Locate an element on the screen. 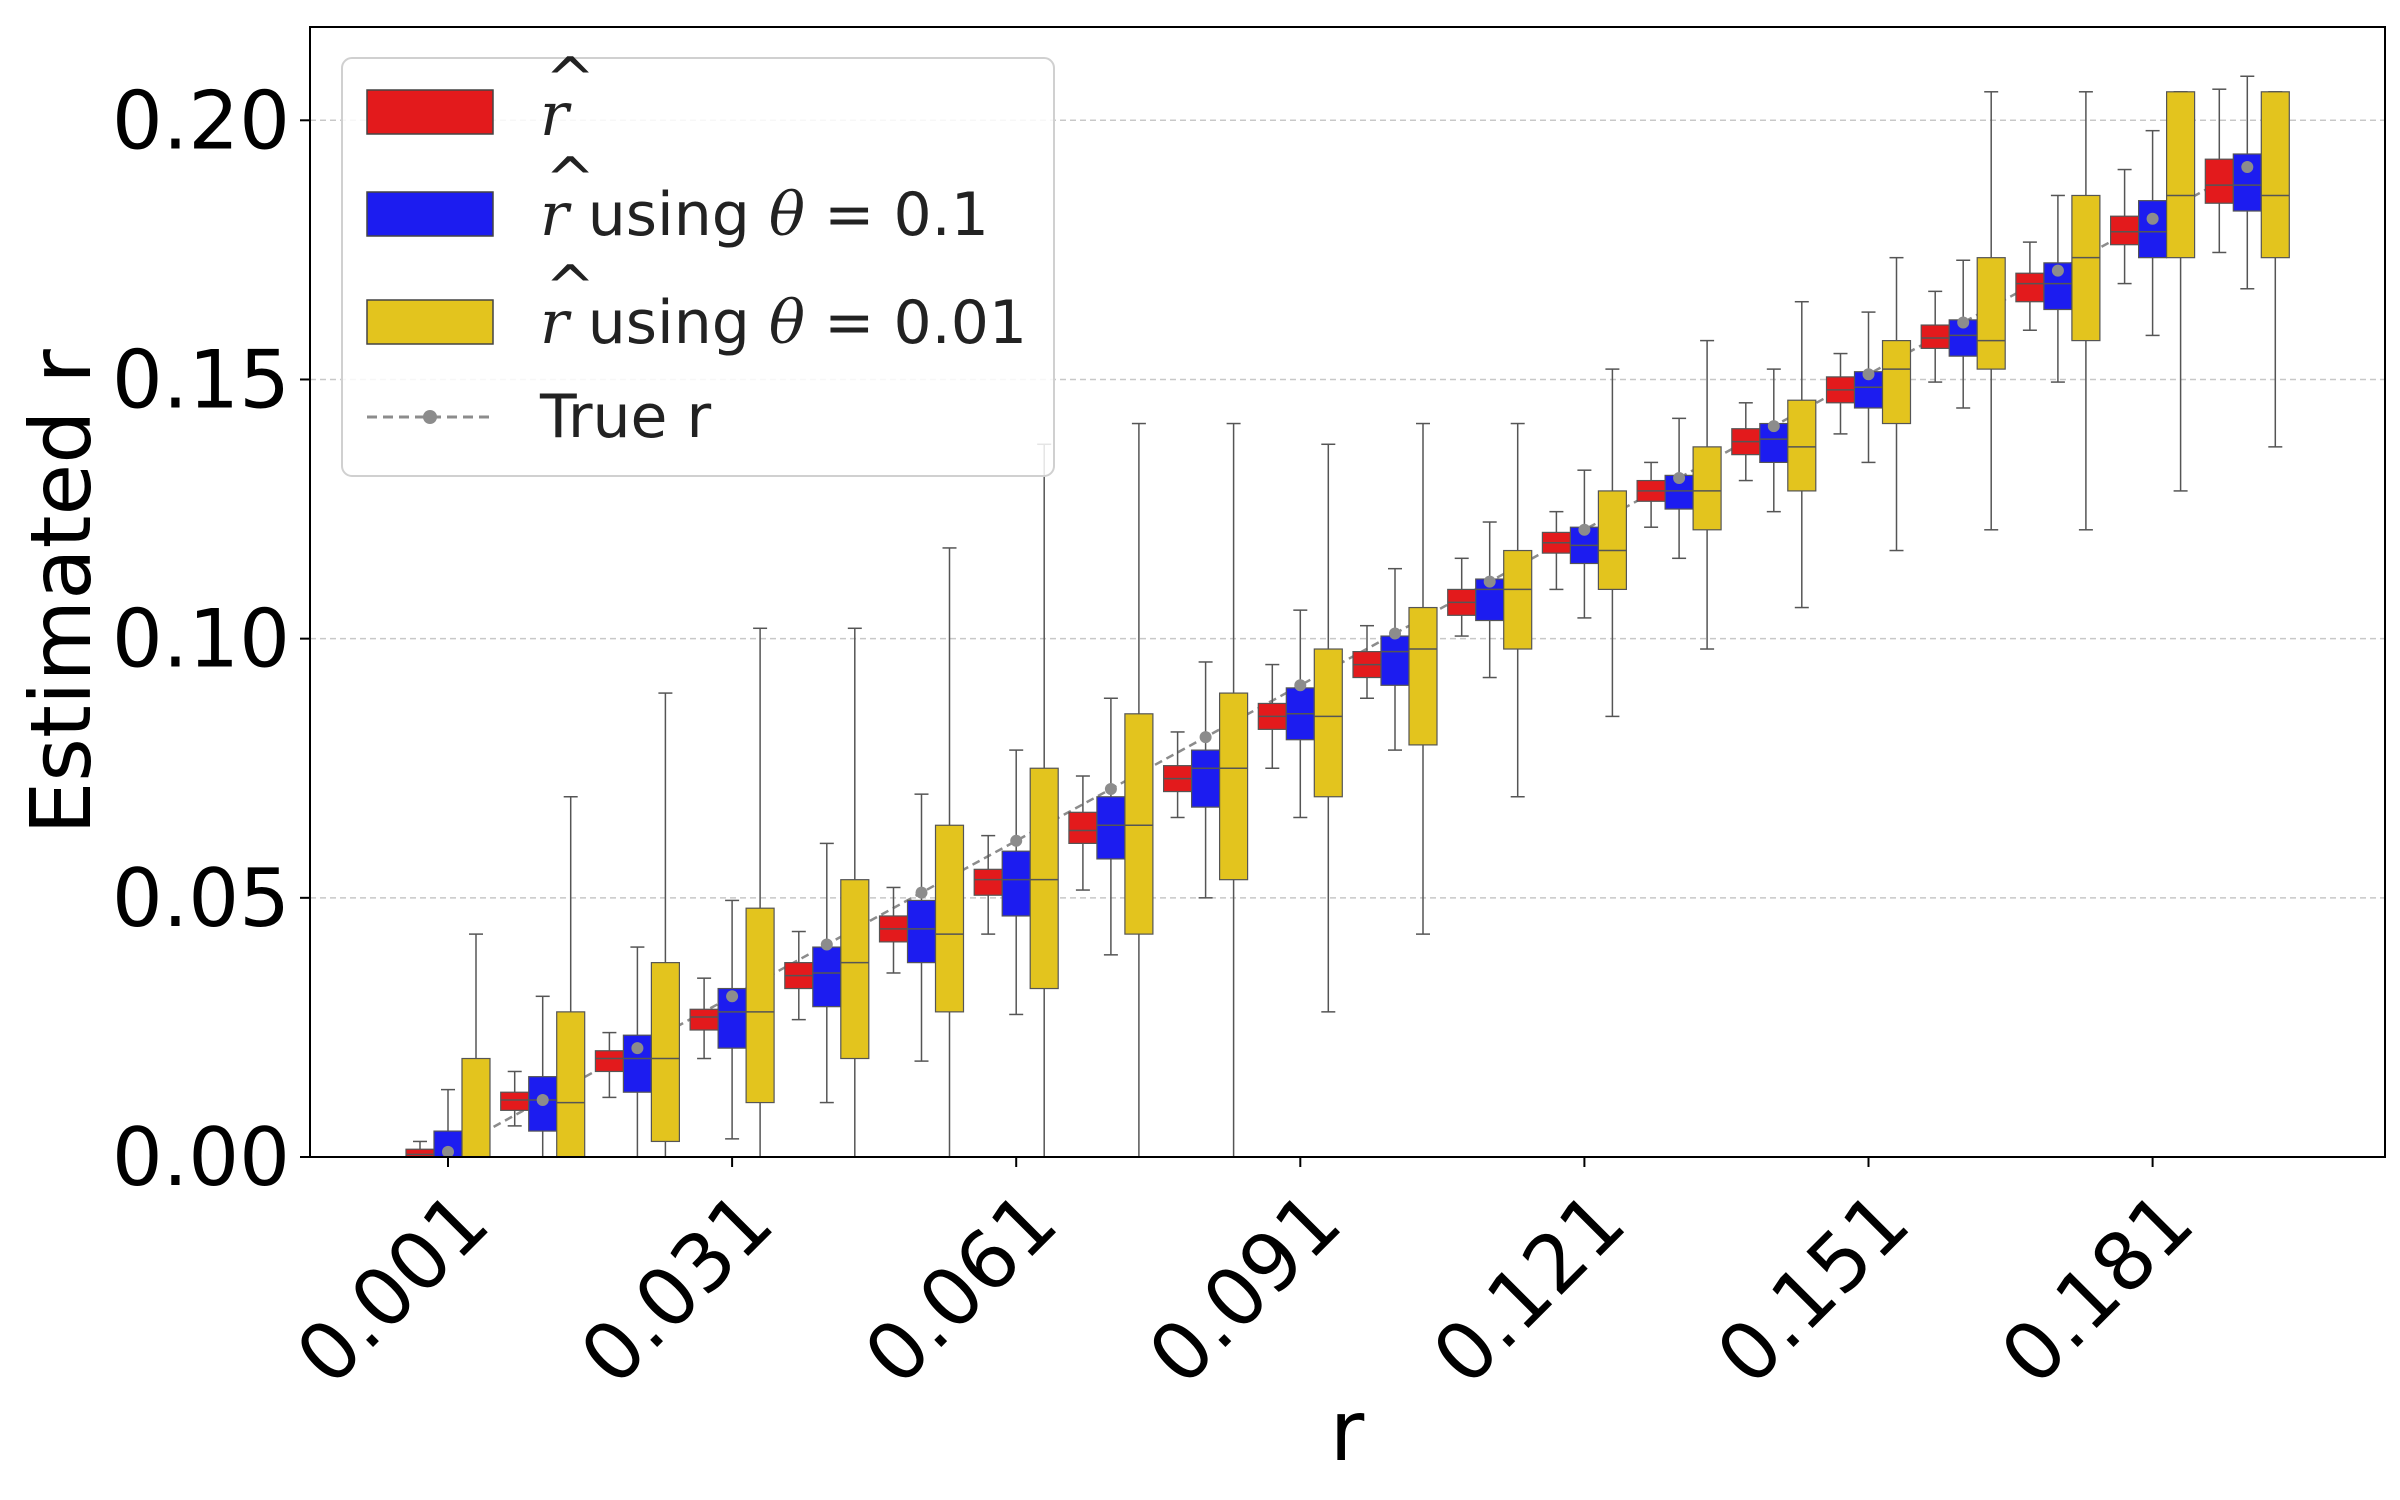 The height and width of the screenshot is (1500, 2400). x-tick-label: 0.121 is located at coordinates (1529, 1289).